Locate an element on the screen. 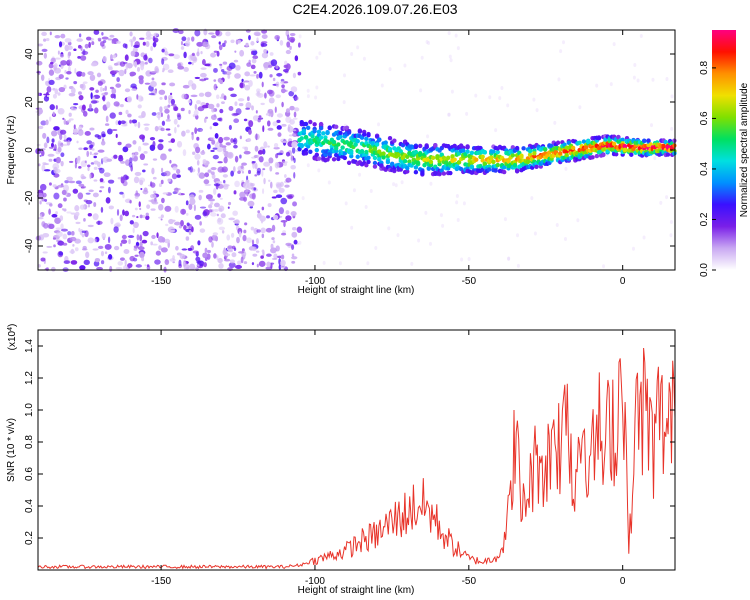 The width and height of the screenshot is (750, 600). x-tick-label: -100 is located at coordinates (315, 281).